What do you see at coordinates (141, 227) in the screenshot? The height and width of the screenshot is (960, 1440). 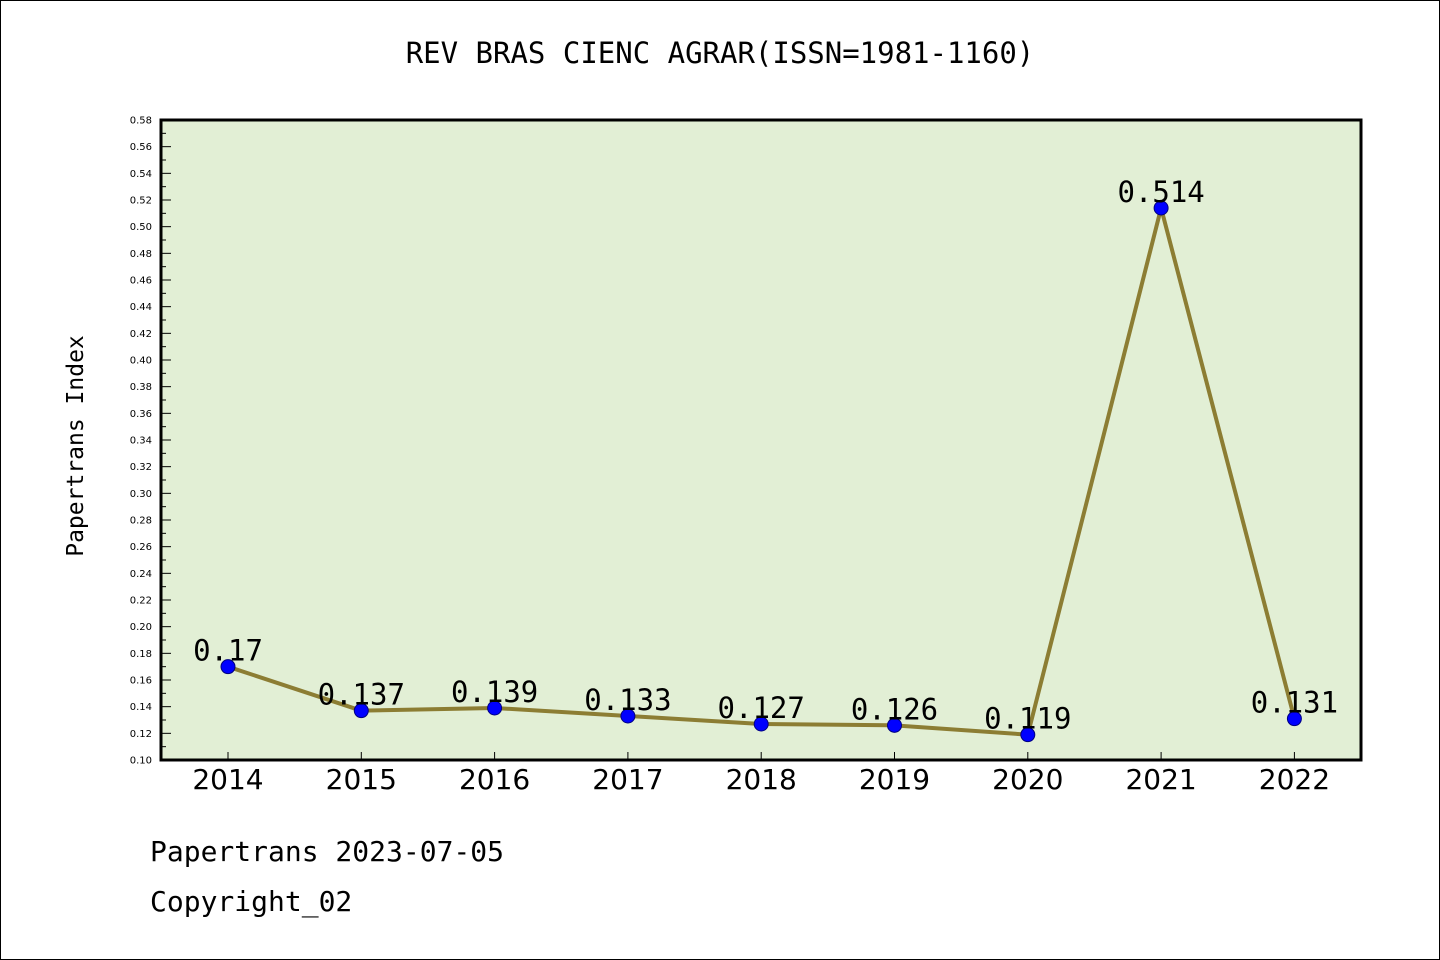 I see `y-tick-label: 0.50` at bounding box center [141, 227].